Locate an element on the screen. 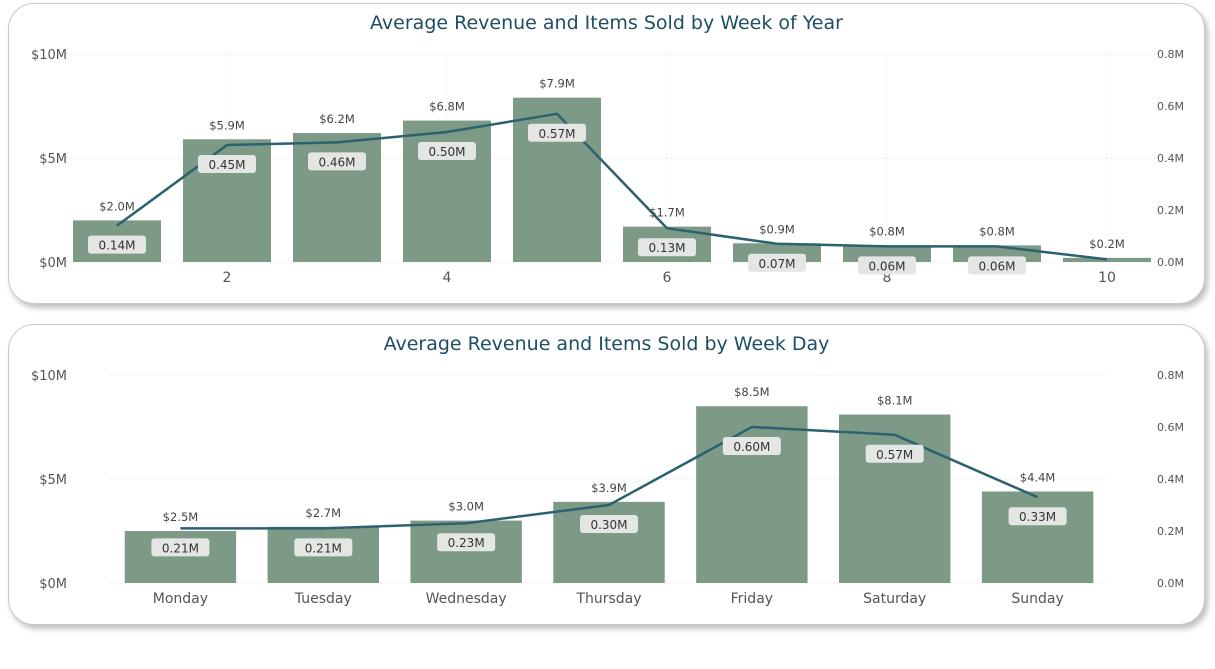 The image size is (1215, 669). x-category-label: Saturday is located at coordinates (894, 599).